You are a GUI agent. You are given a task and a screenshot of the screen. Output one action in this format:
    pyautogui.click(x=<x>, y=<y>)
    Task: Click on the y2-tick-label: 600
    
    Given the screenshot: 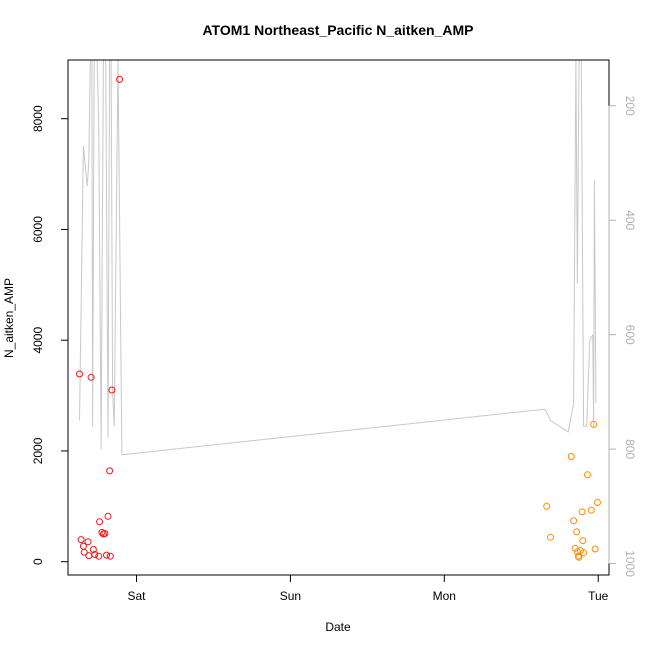 What is the action you would take?
    pyautogui.click(x=630, y=335)
    